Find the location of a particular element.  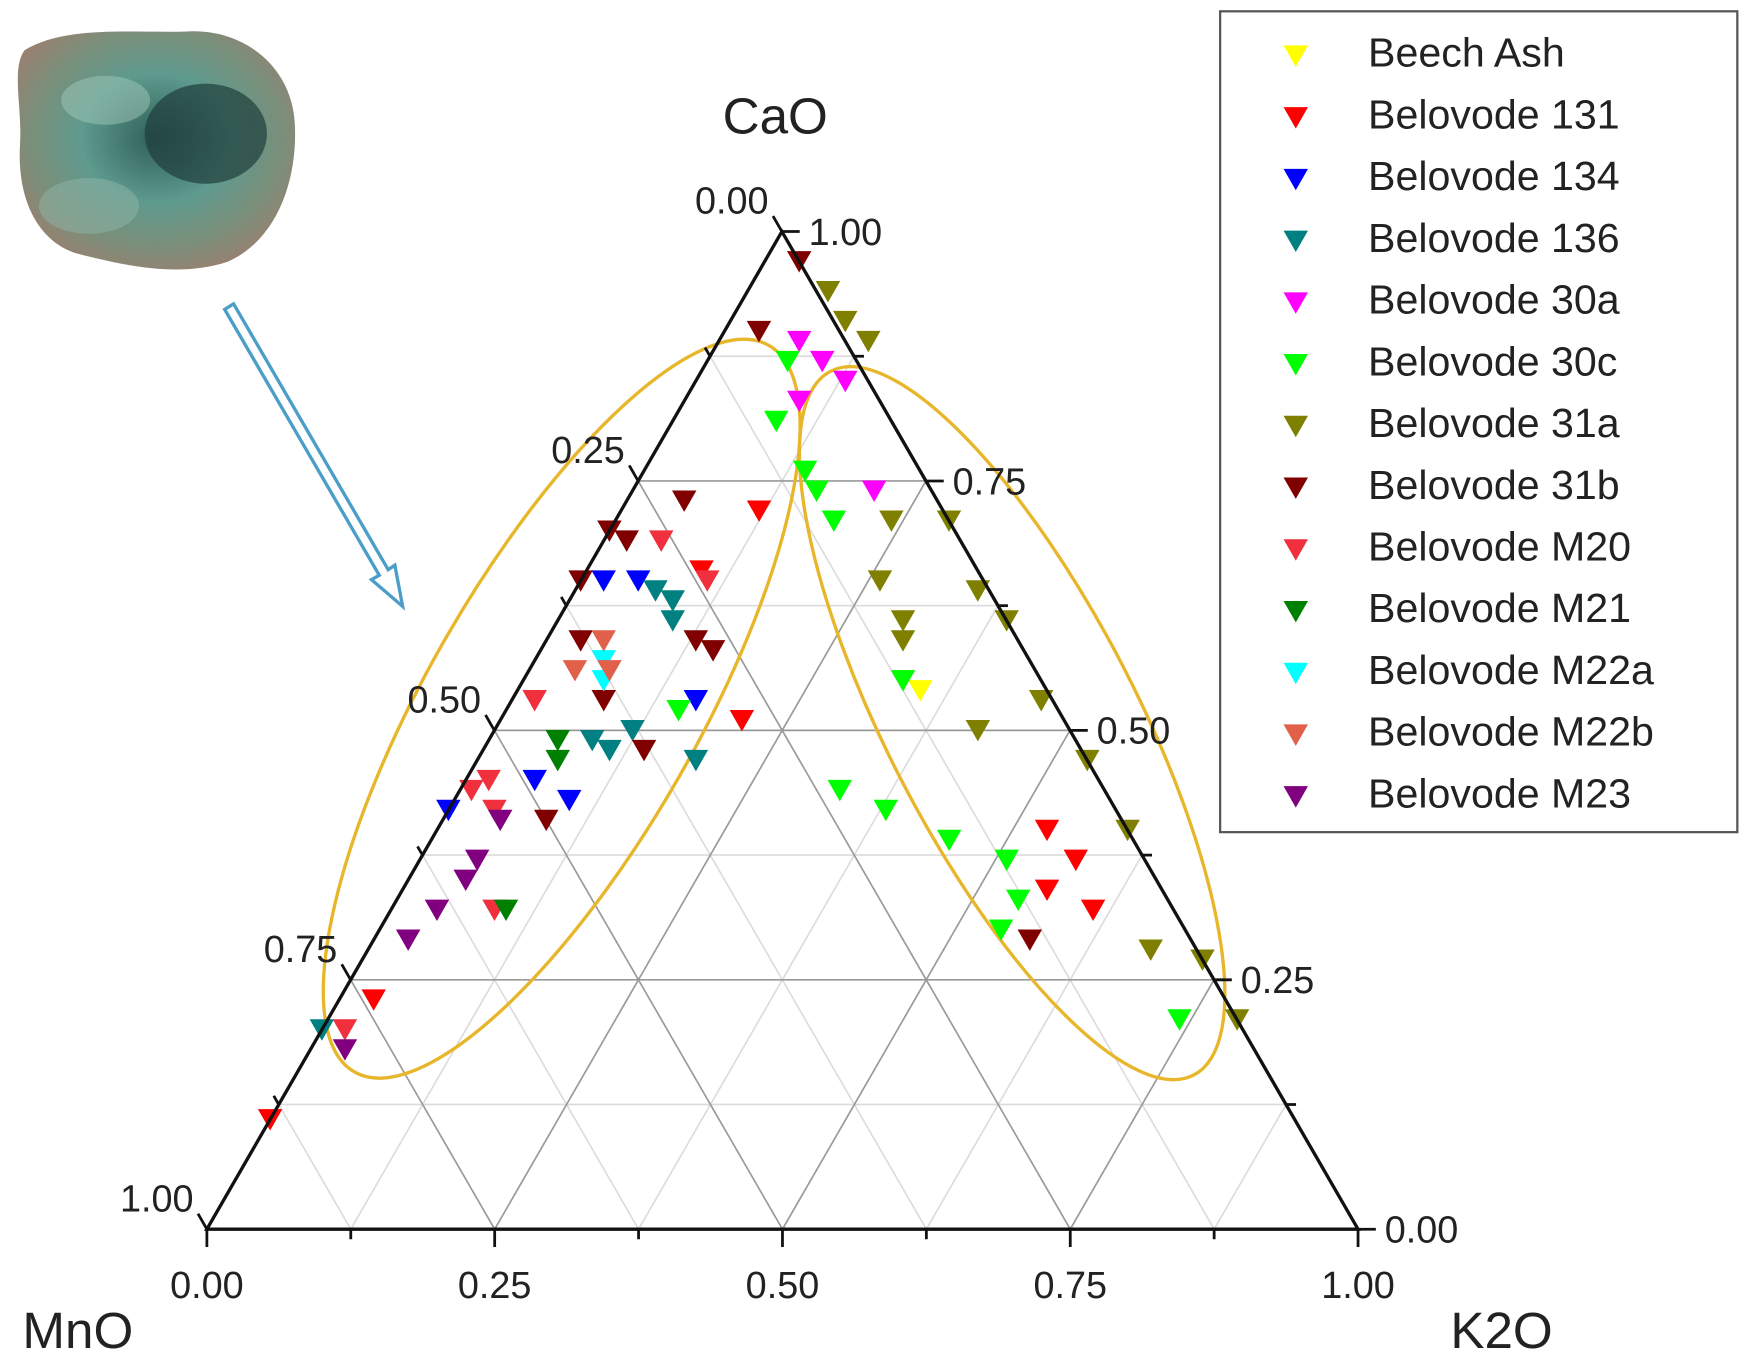

left-tick-label: 0.50 is located at coordinates (444, 701).